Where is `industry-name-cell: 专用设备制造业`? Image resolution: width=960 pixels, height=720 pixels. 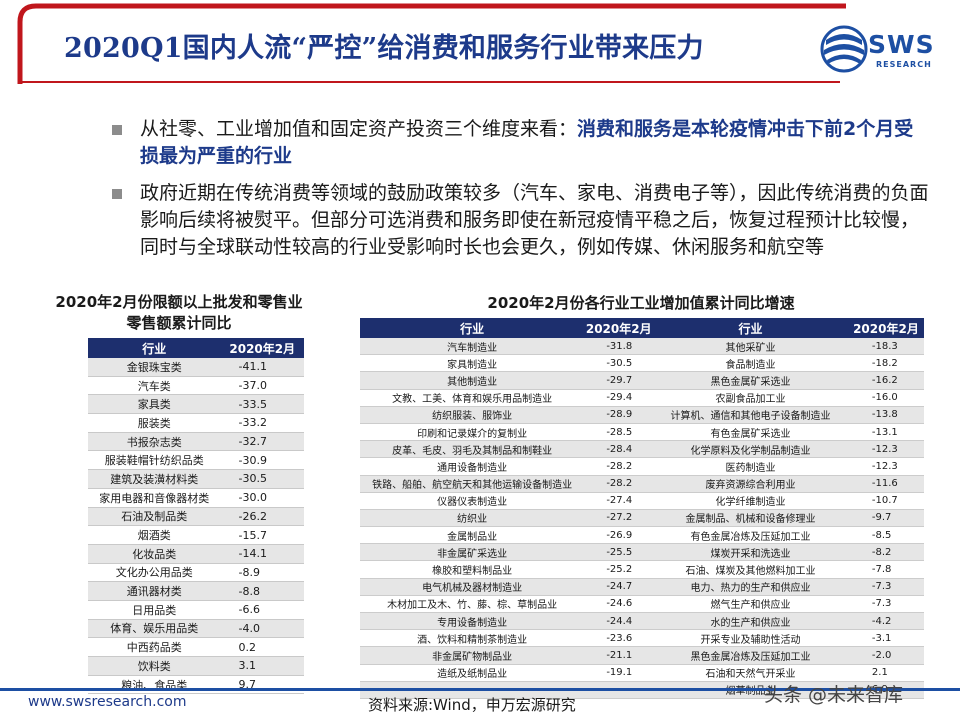 industry-name-cell: 专用设备制造业 is located at coordinates (472, 621).